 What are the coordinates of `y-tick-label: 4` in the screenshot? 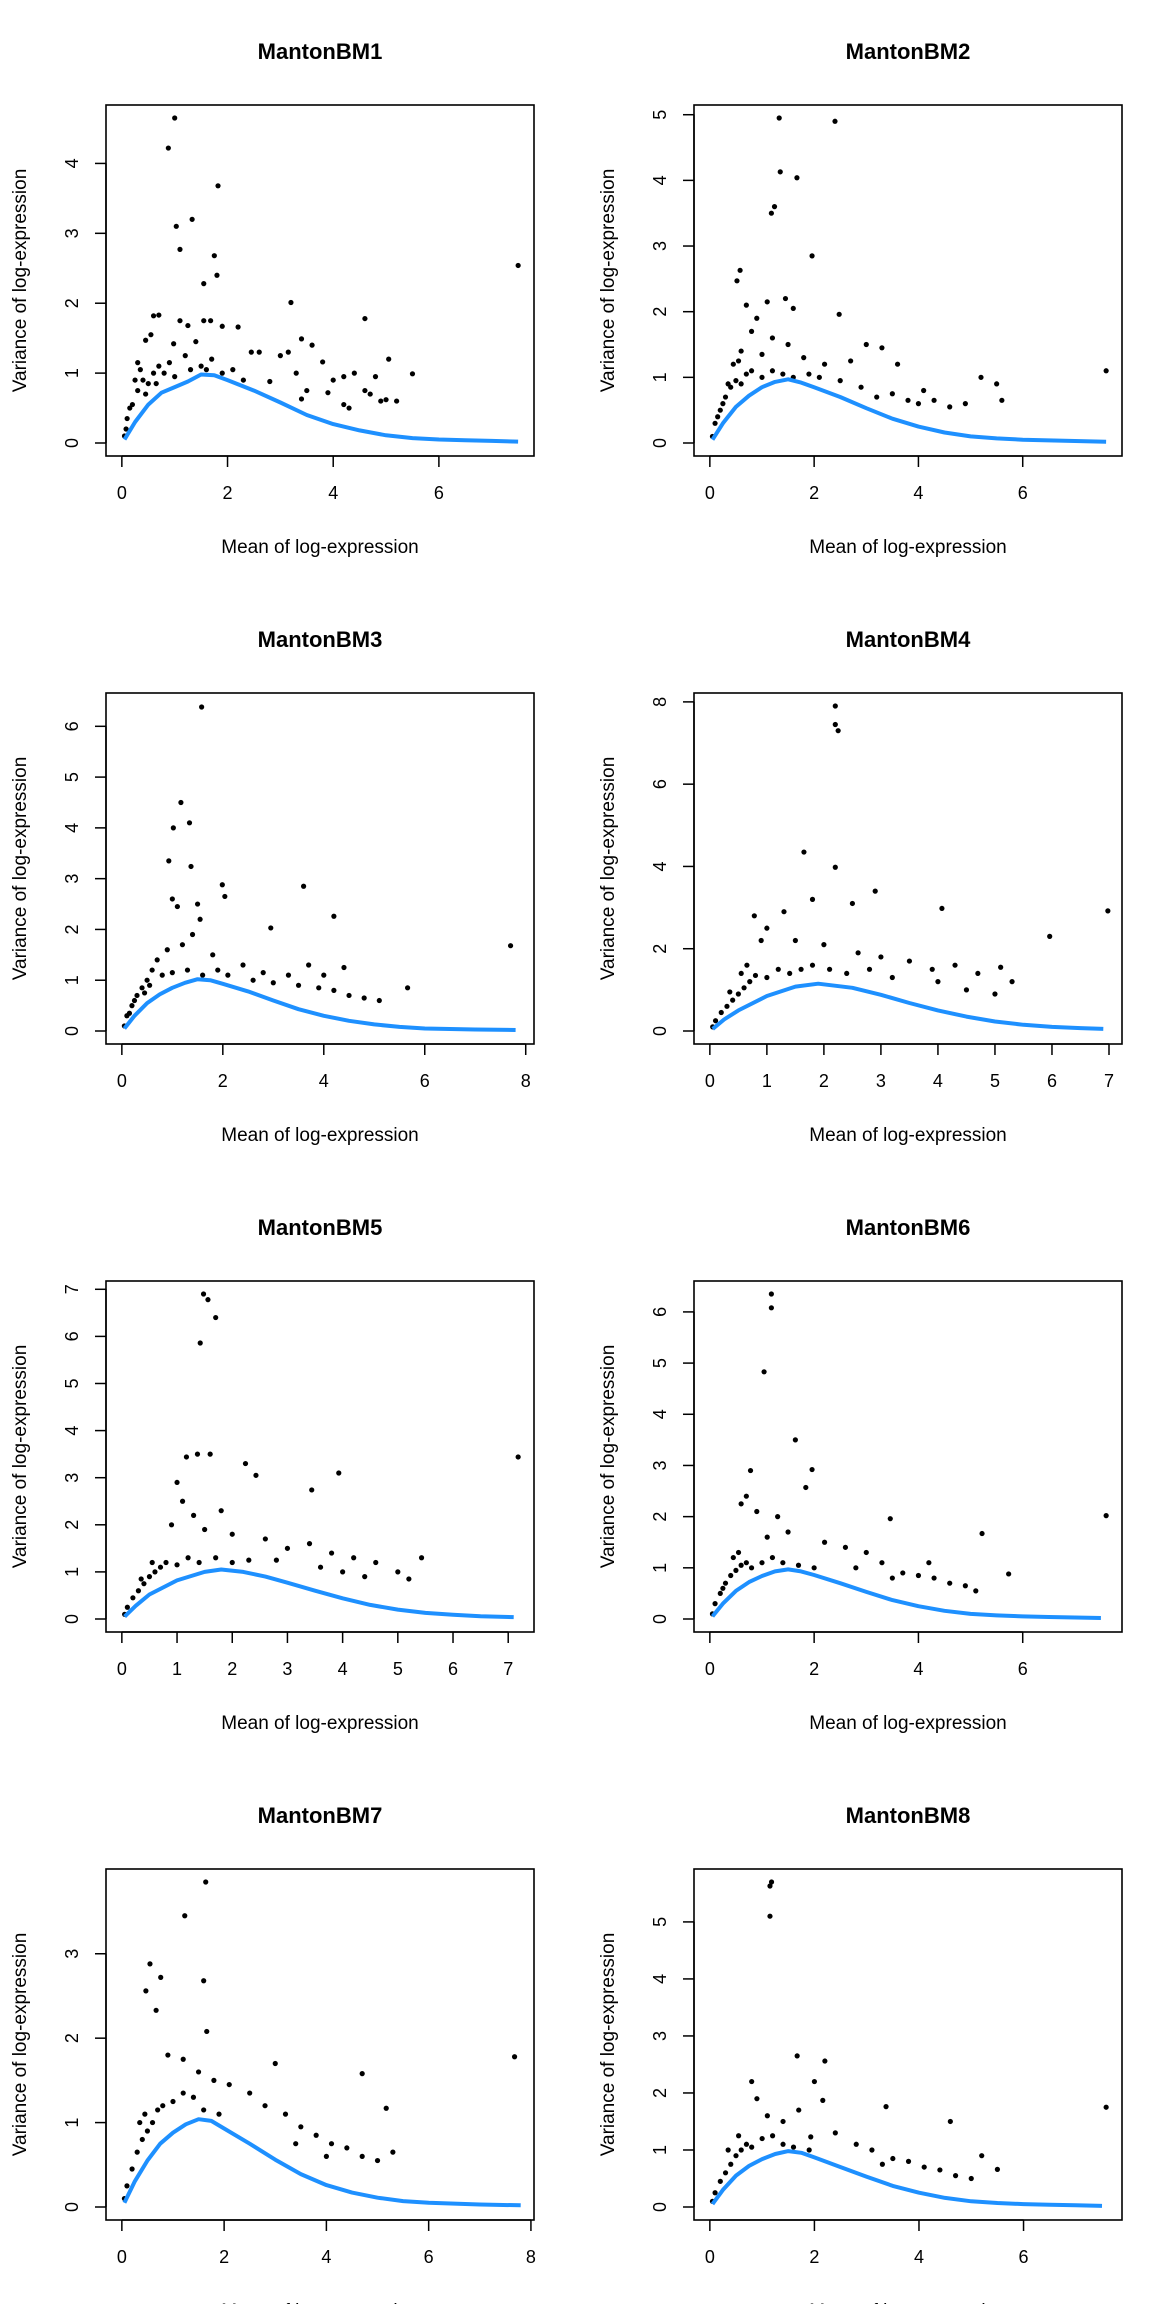 It's located at (72, 163).